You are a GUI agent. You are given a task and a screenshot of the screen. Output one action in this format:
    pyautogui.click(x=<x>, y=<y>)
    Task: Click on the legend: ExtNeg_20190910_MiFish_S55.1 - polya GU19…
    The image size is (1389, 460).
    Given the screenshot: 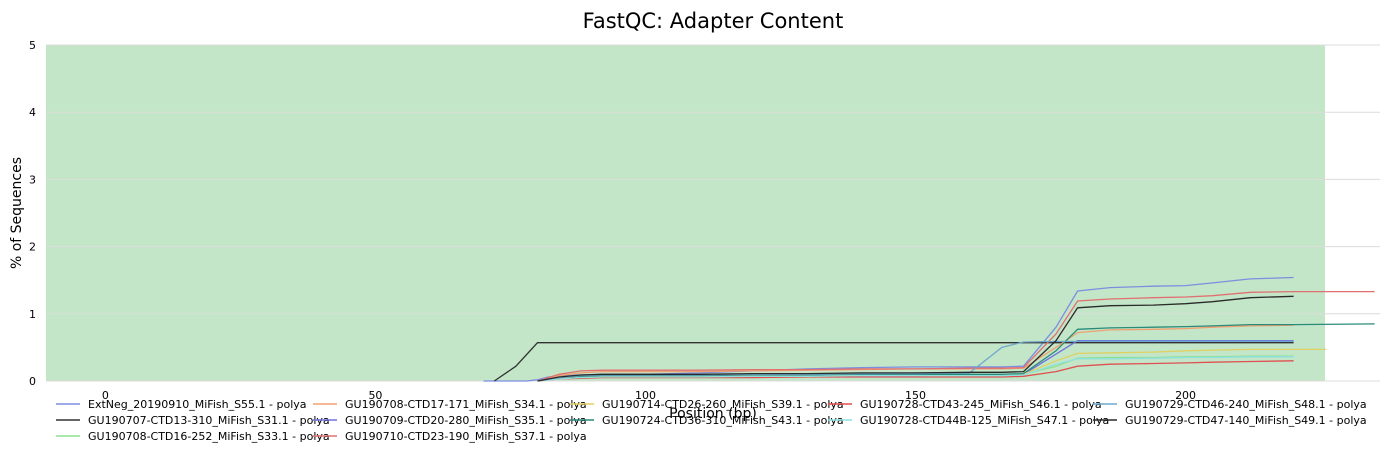 What is the action you would take?
    pyautogui.click(x=711, y=420)
    